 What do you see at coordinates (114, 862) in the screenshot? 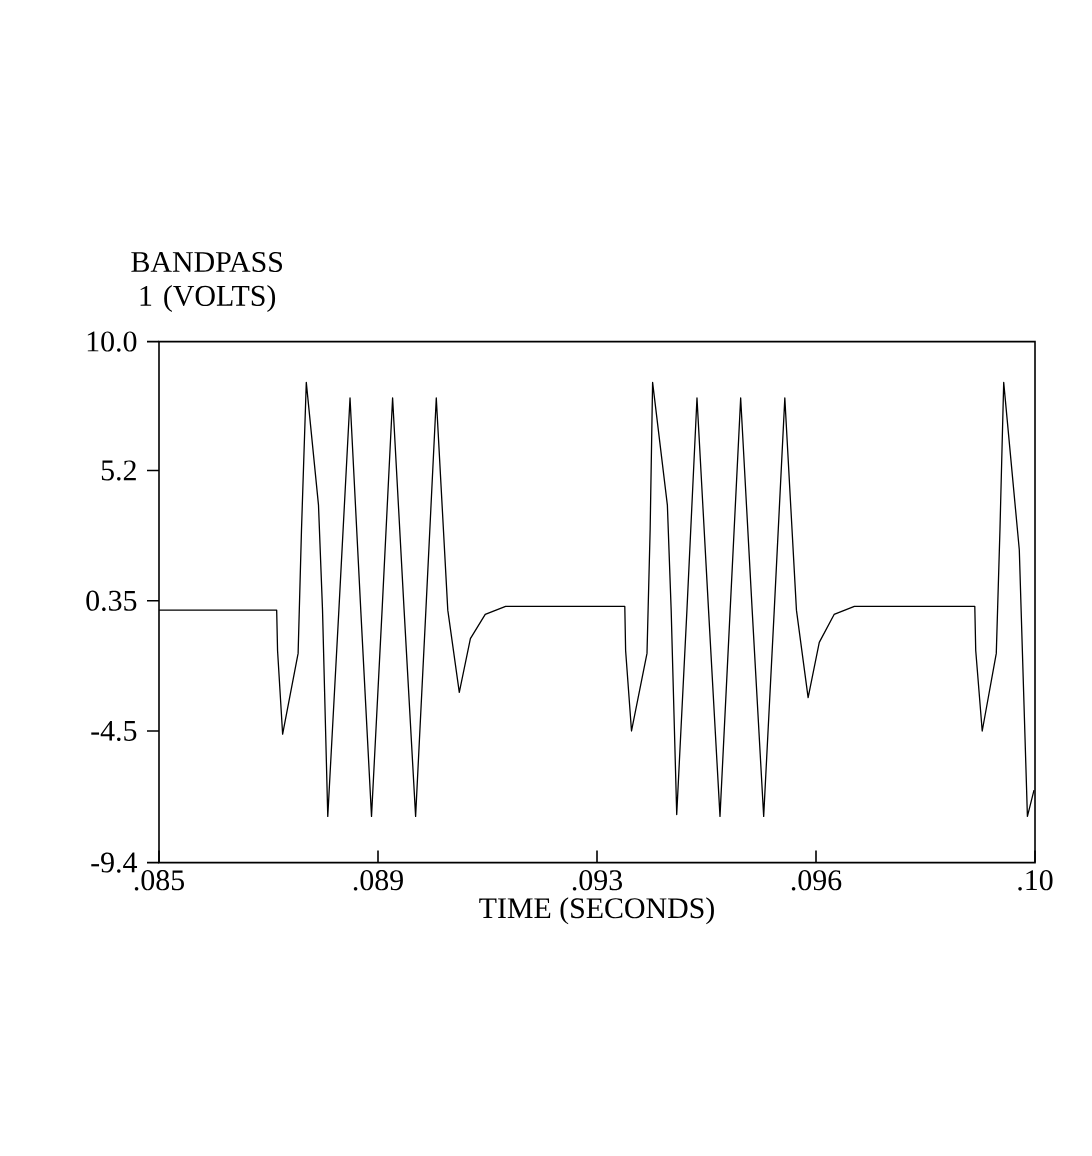
I see `y-tick-label: -9.4` at bounding box center [114, 862].